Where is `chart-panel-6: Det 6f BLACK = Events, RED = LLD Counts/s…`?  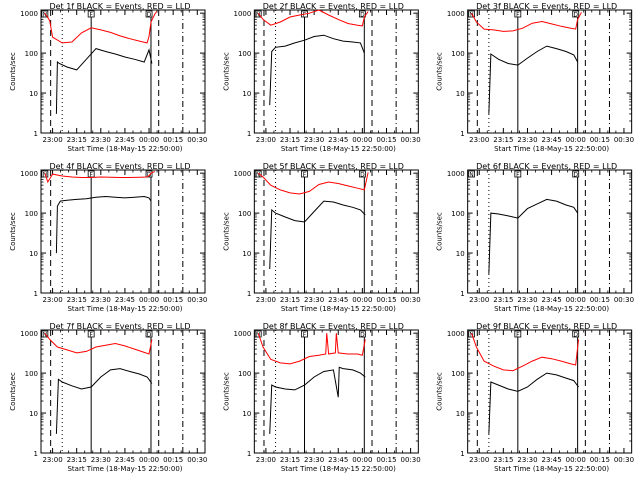 chart-panel-6: Det 6f BLACK = Events, RED = LLD Counts/s… is located at coordinates (535, 237).